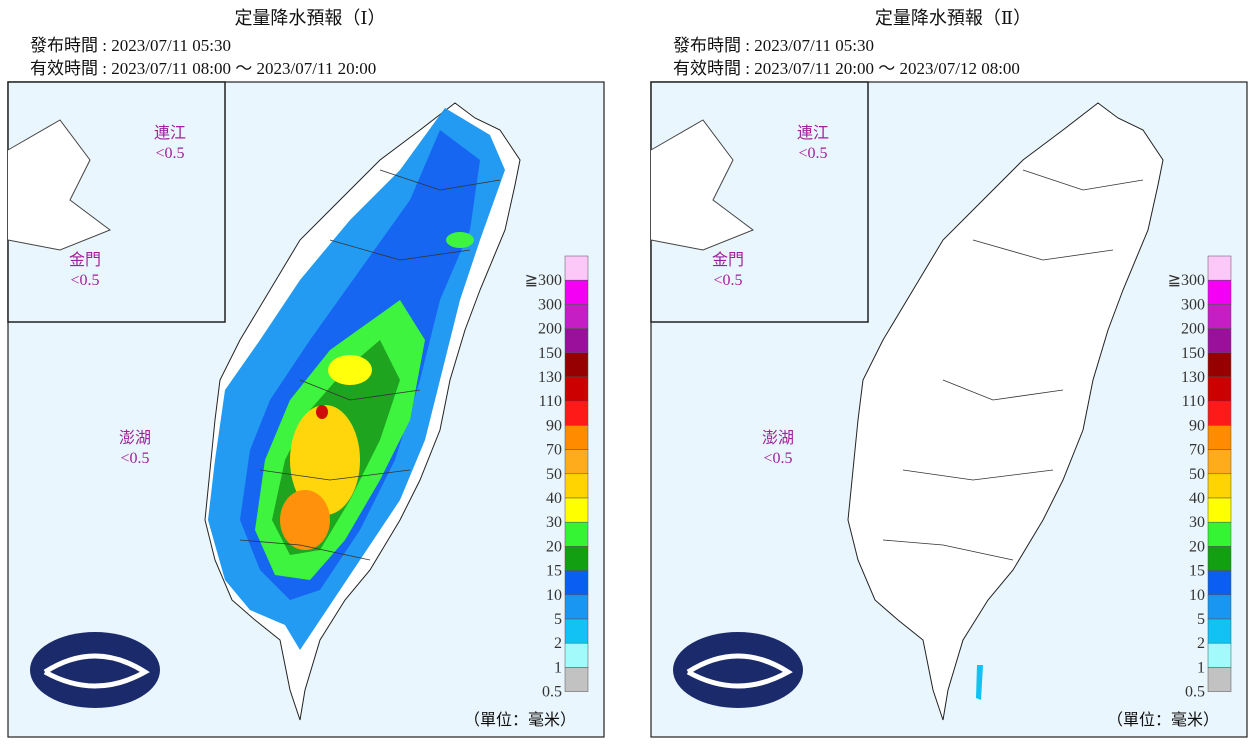 The width and height of the screenshot is (1254, 745). I want to click on legend-label: 20, so click(1197, 546).